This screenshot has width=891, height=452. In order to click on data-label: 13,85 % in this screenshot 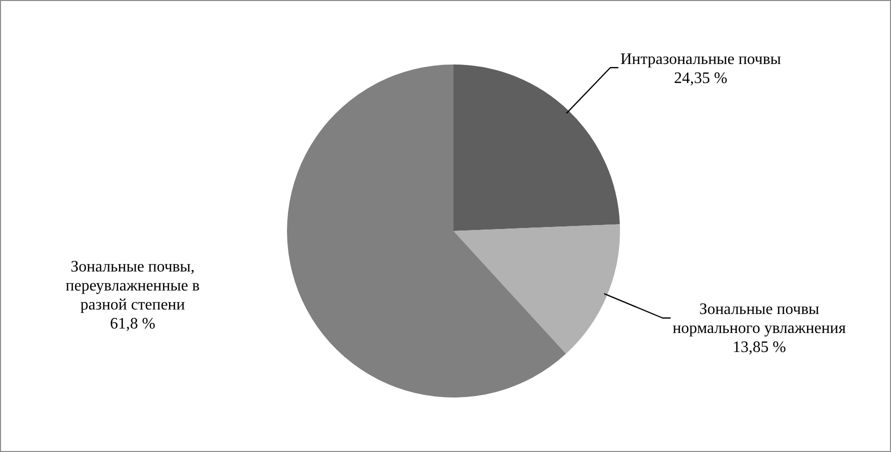, I will do `click(759, 347)`.